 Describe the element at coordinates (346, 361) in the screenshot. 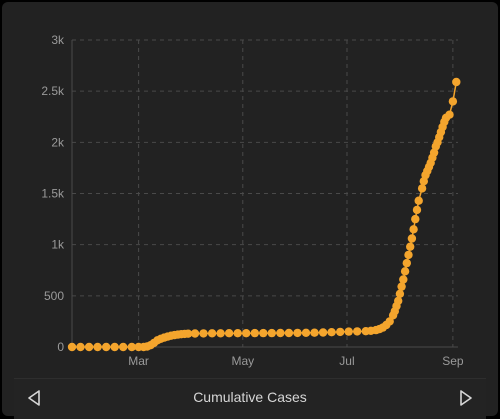

I see `x-tick-label: Jul` at that location.